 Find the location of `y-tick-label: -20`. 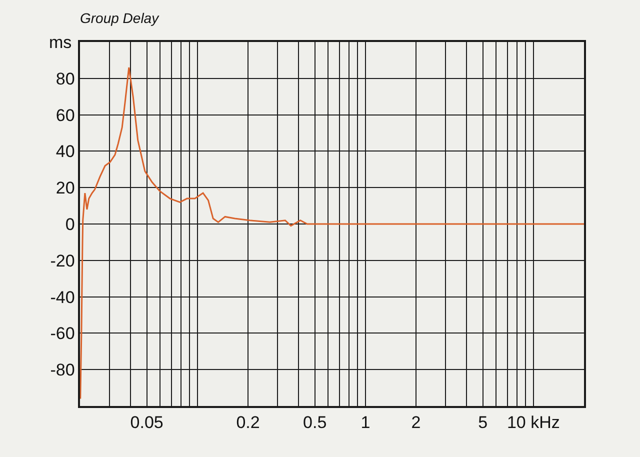

y-tick-label: -20 is located at coordinates (62, 260).